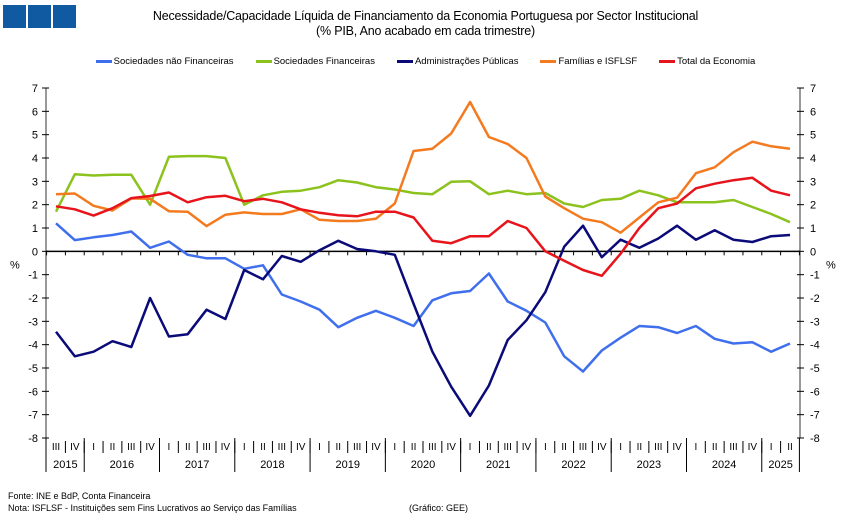  I want to click on legend-label: Sociedades não Financeiras, so click(173, 61).